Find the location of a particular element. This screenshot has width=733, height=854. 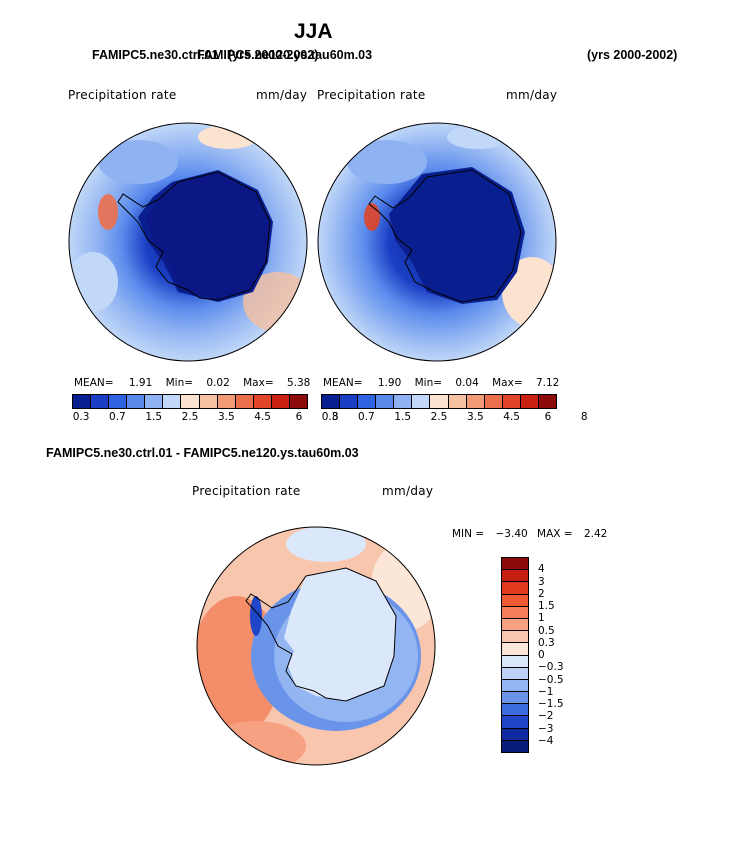

panel1-mean-label: MEAN= is located at coordinates (94, 383).